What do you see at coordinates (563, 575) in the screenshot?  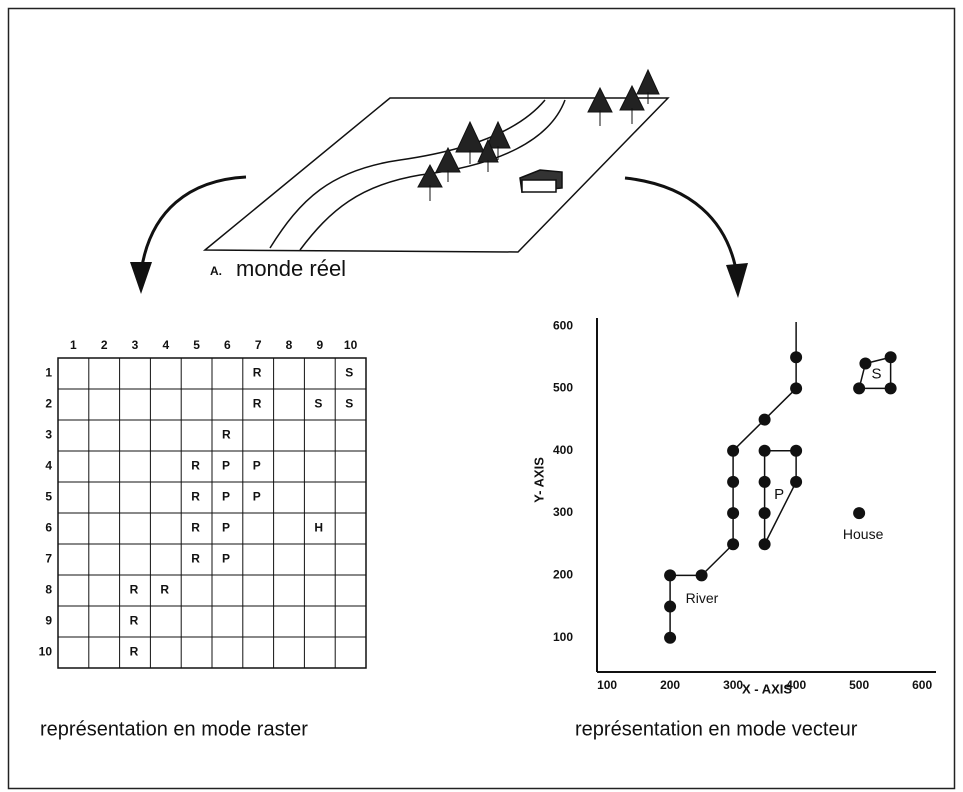 I see `y-tick-label: 200` at bounding box center [563, 575].